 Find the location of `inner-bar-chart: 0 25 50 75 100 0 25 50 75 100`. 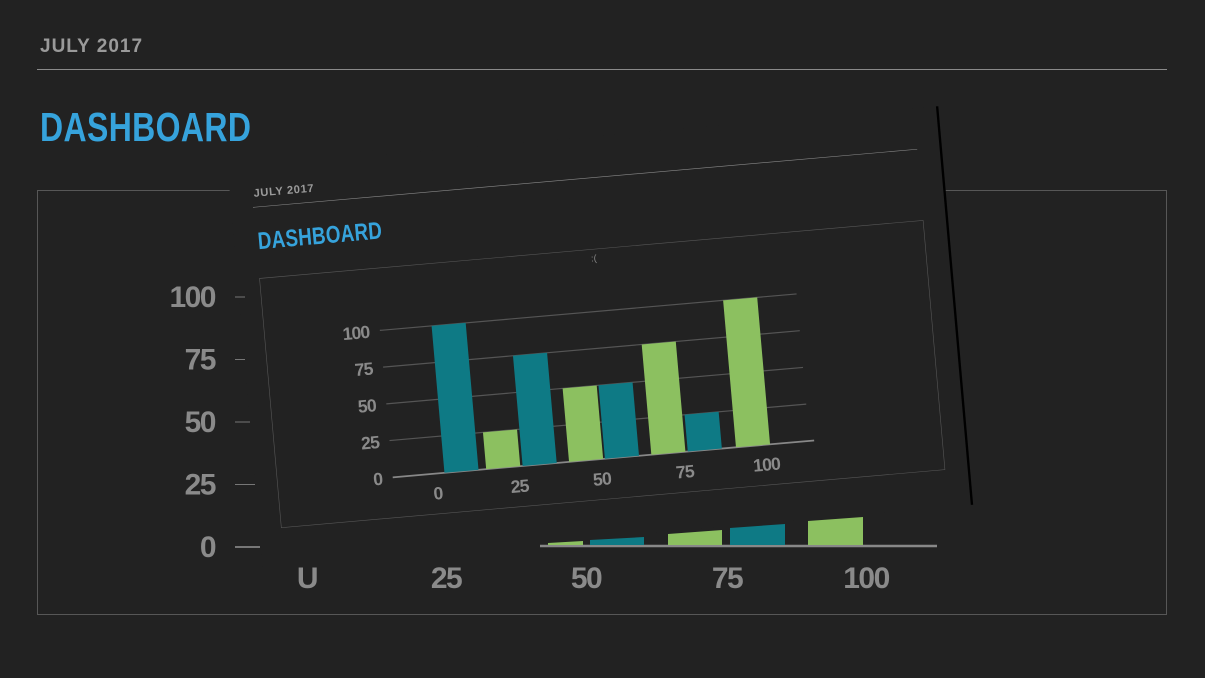

inner-bar-chart: 0 25 50 75 100 0 25 50 75 100 is located at coordinates (578, 398).